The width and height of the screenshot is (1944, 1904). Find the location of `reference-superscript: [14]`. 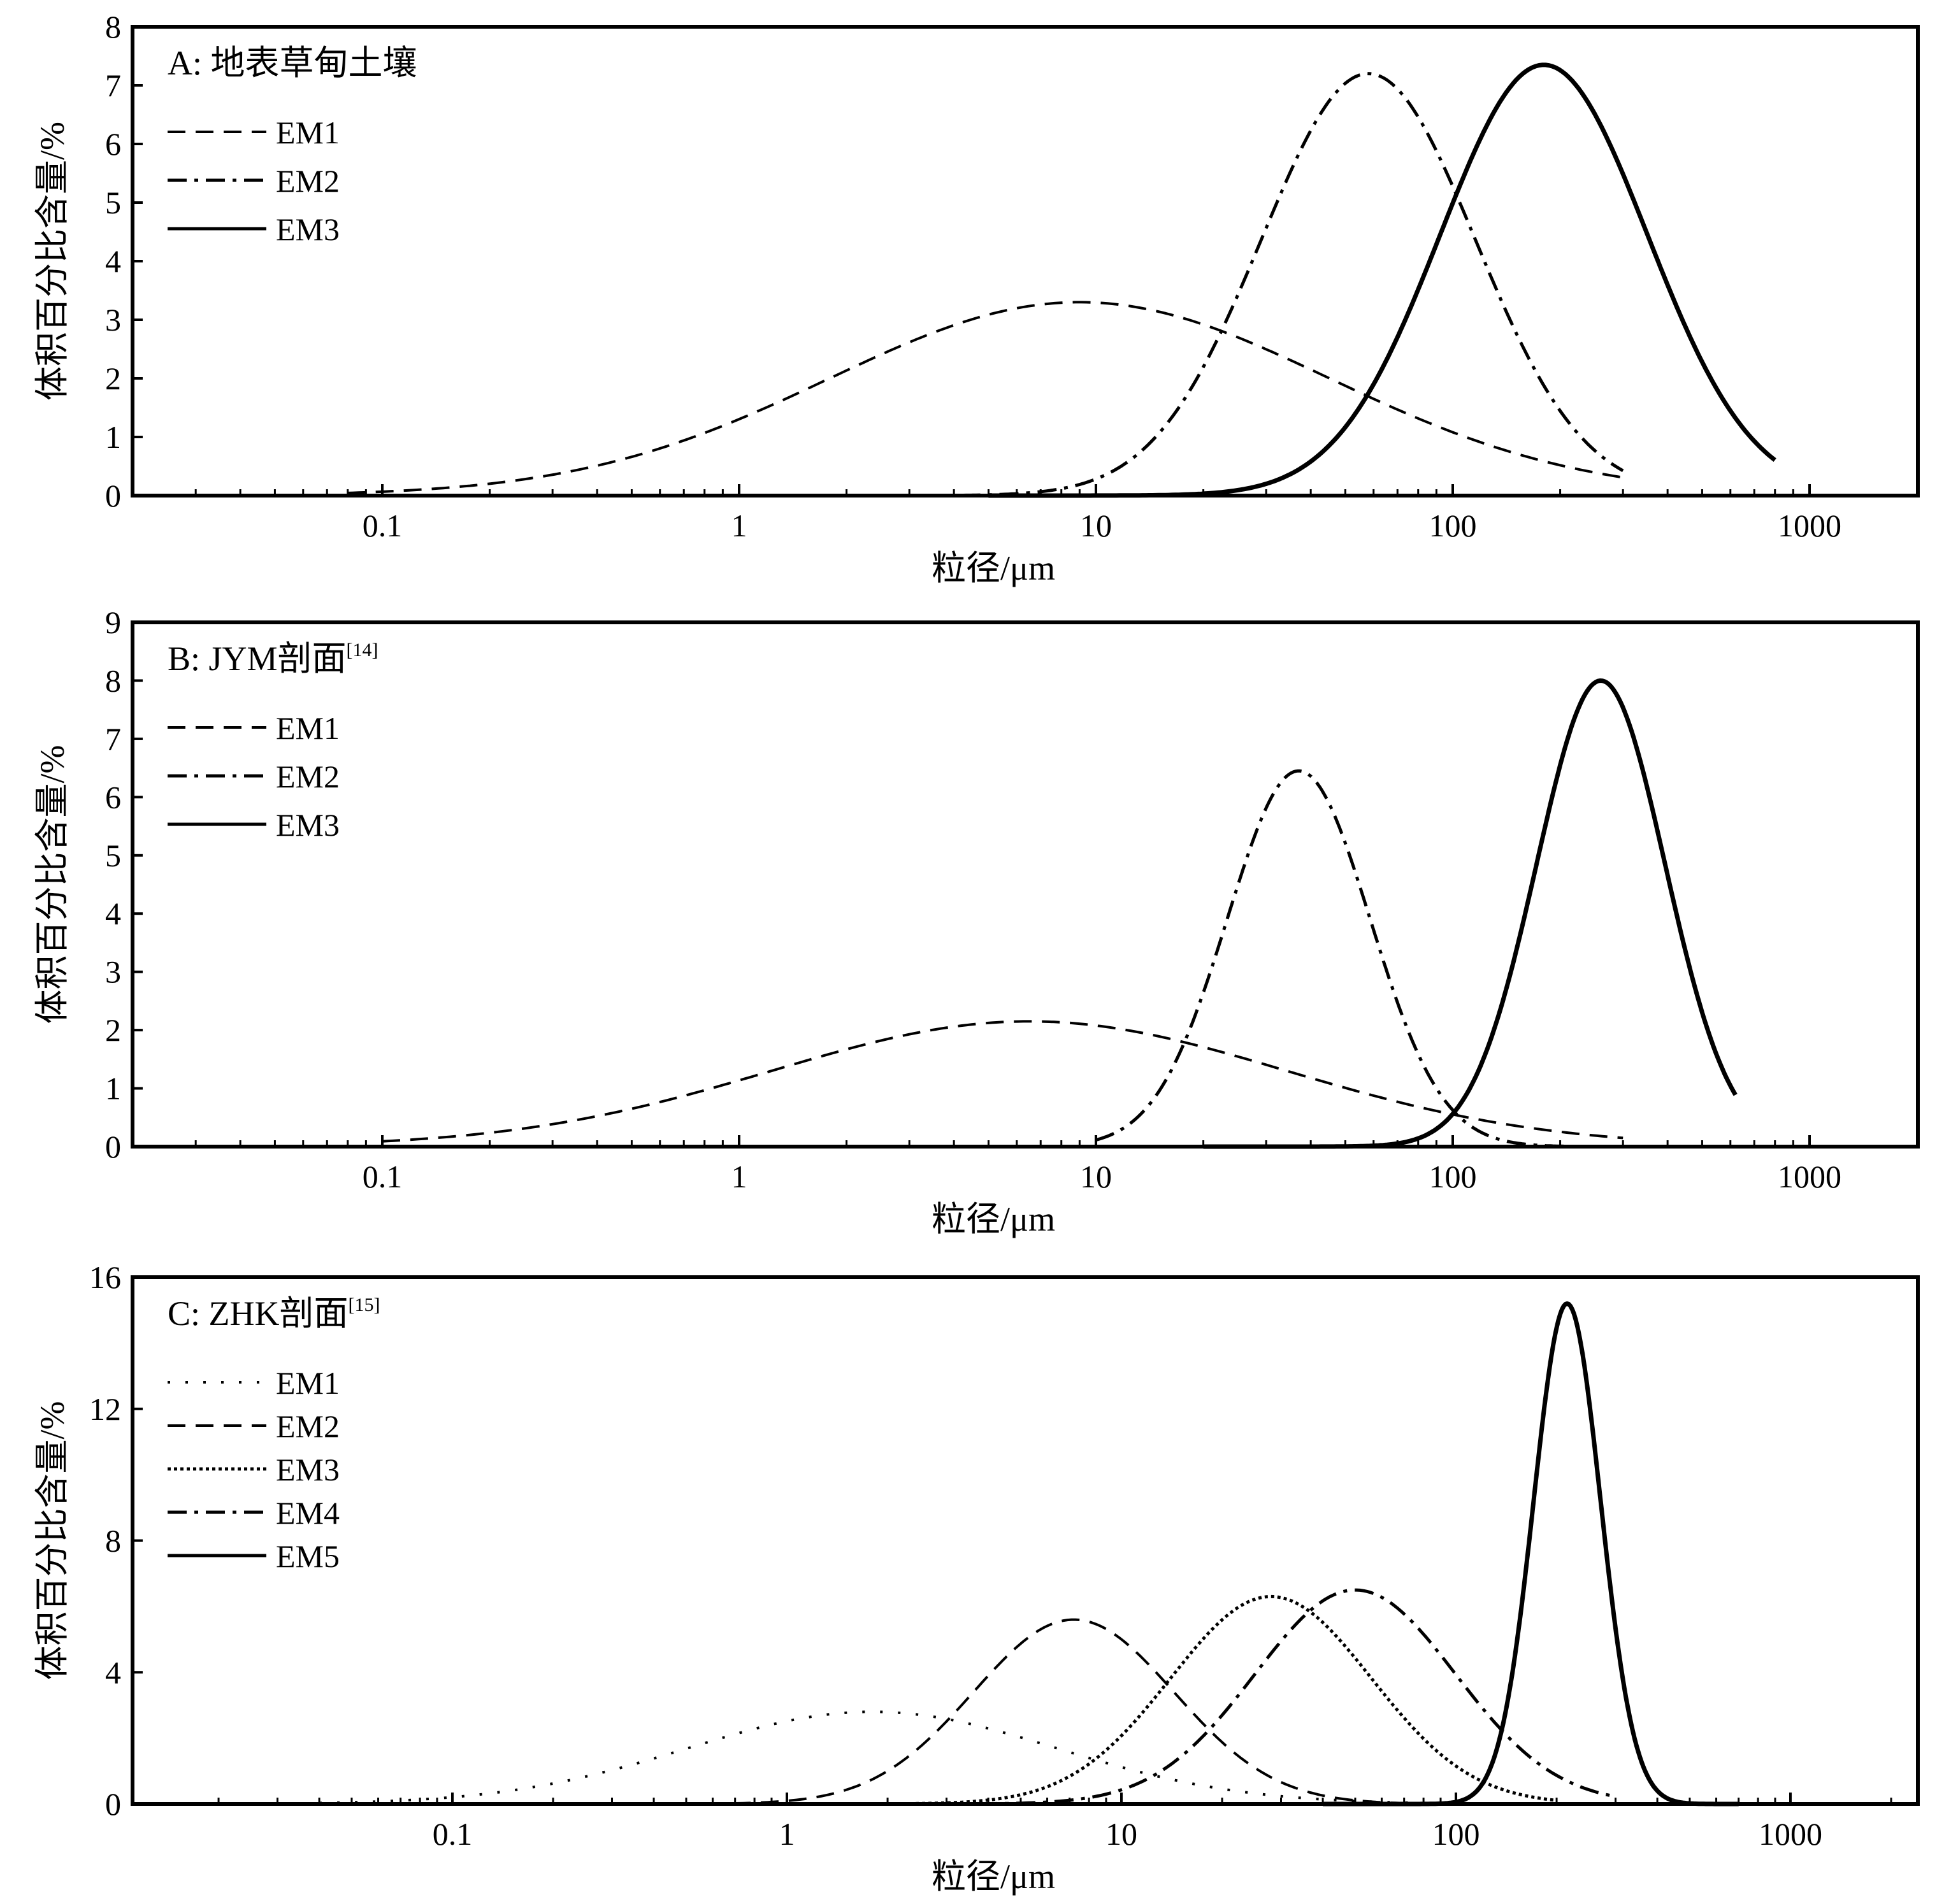

reference-superscript: [14] is located at coordinates (362, 651).